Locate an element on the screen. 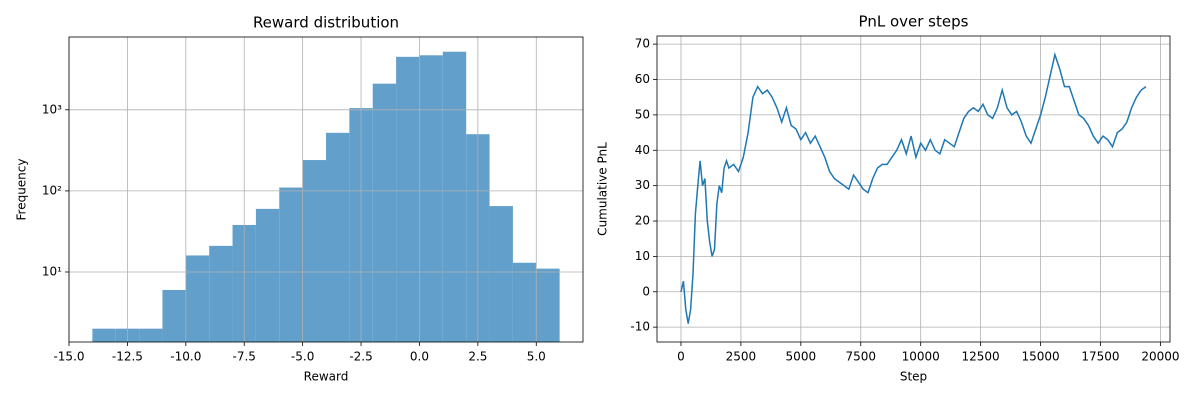 The height and width of the screenshot is (400, 1200). chart-title: Reward distribution is located at coordinates (326, 23).